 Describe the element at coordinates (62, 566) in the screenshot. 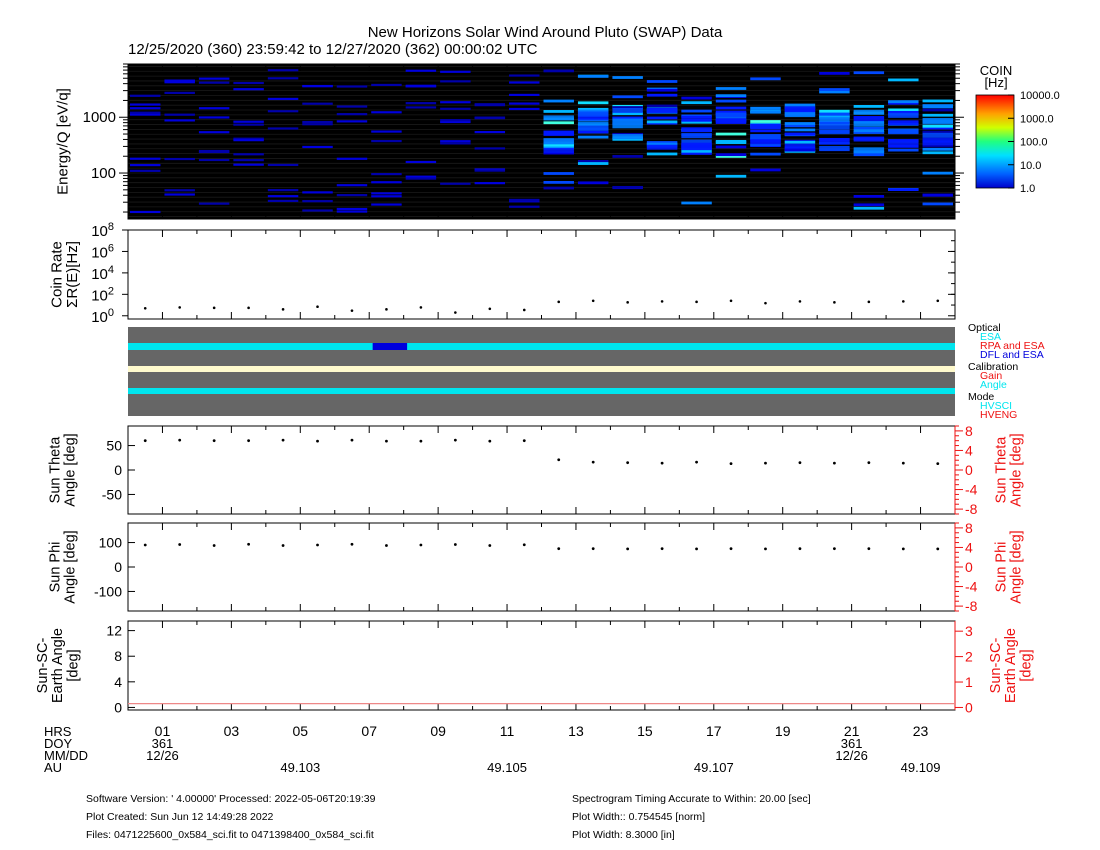

I see `sun-phi-ylabel: Sun Phi Angle [deg]` at that location.